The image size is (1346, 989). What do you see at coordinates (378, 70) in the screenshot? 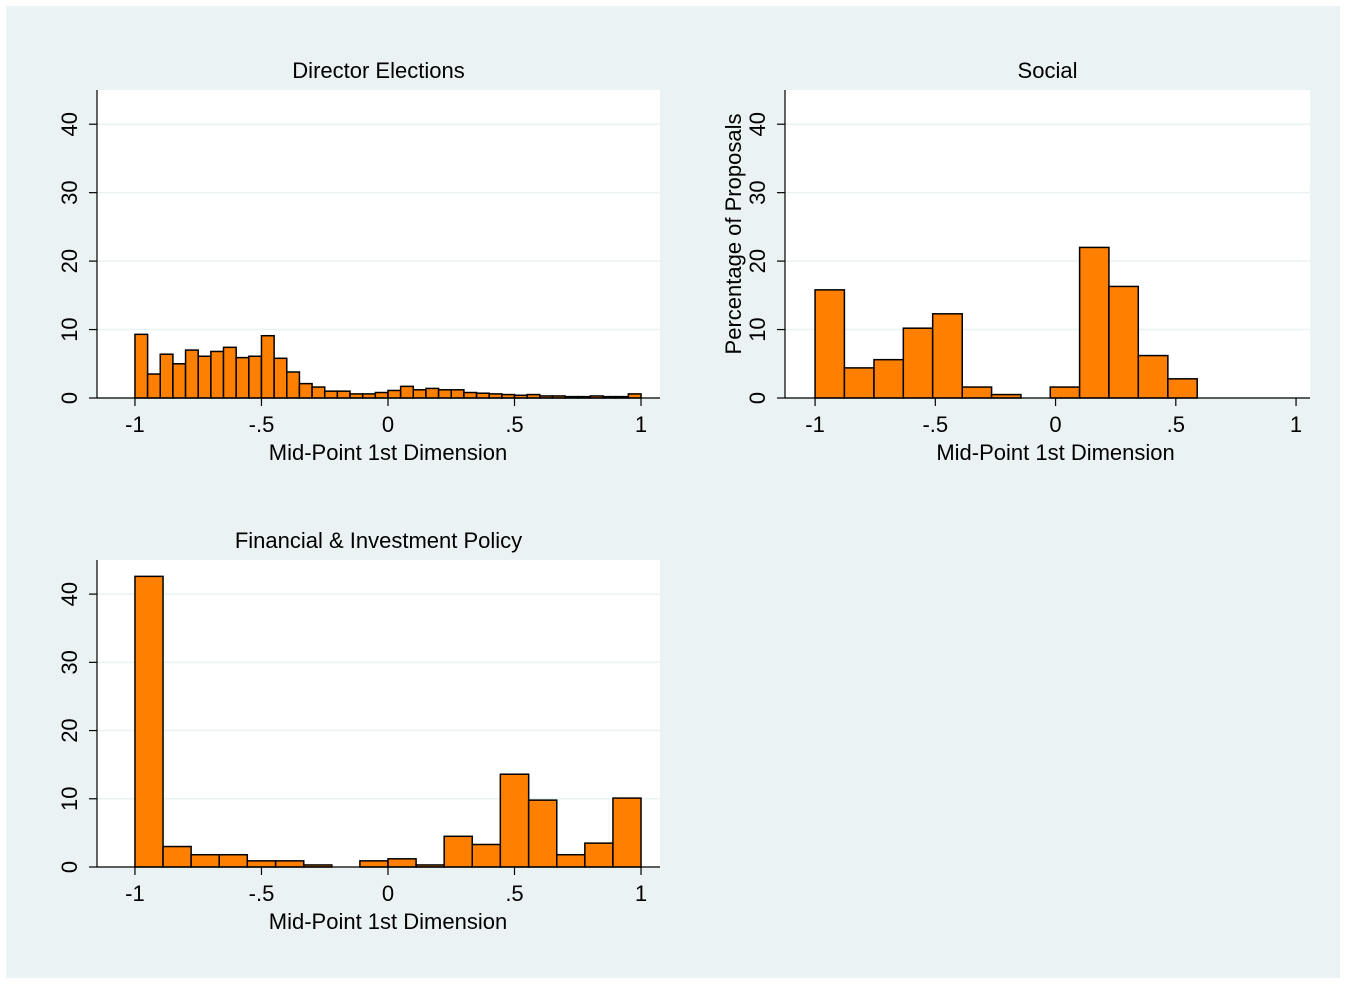
I see `chart-title: Director Elections` at bounding box center [378, 70].